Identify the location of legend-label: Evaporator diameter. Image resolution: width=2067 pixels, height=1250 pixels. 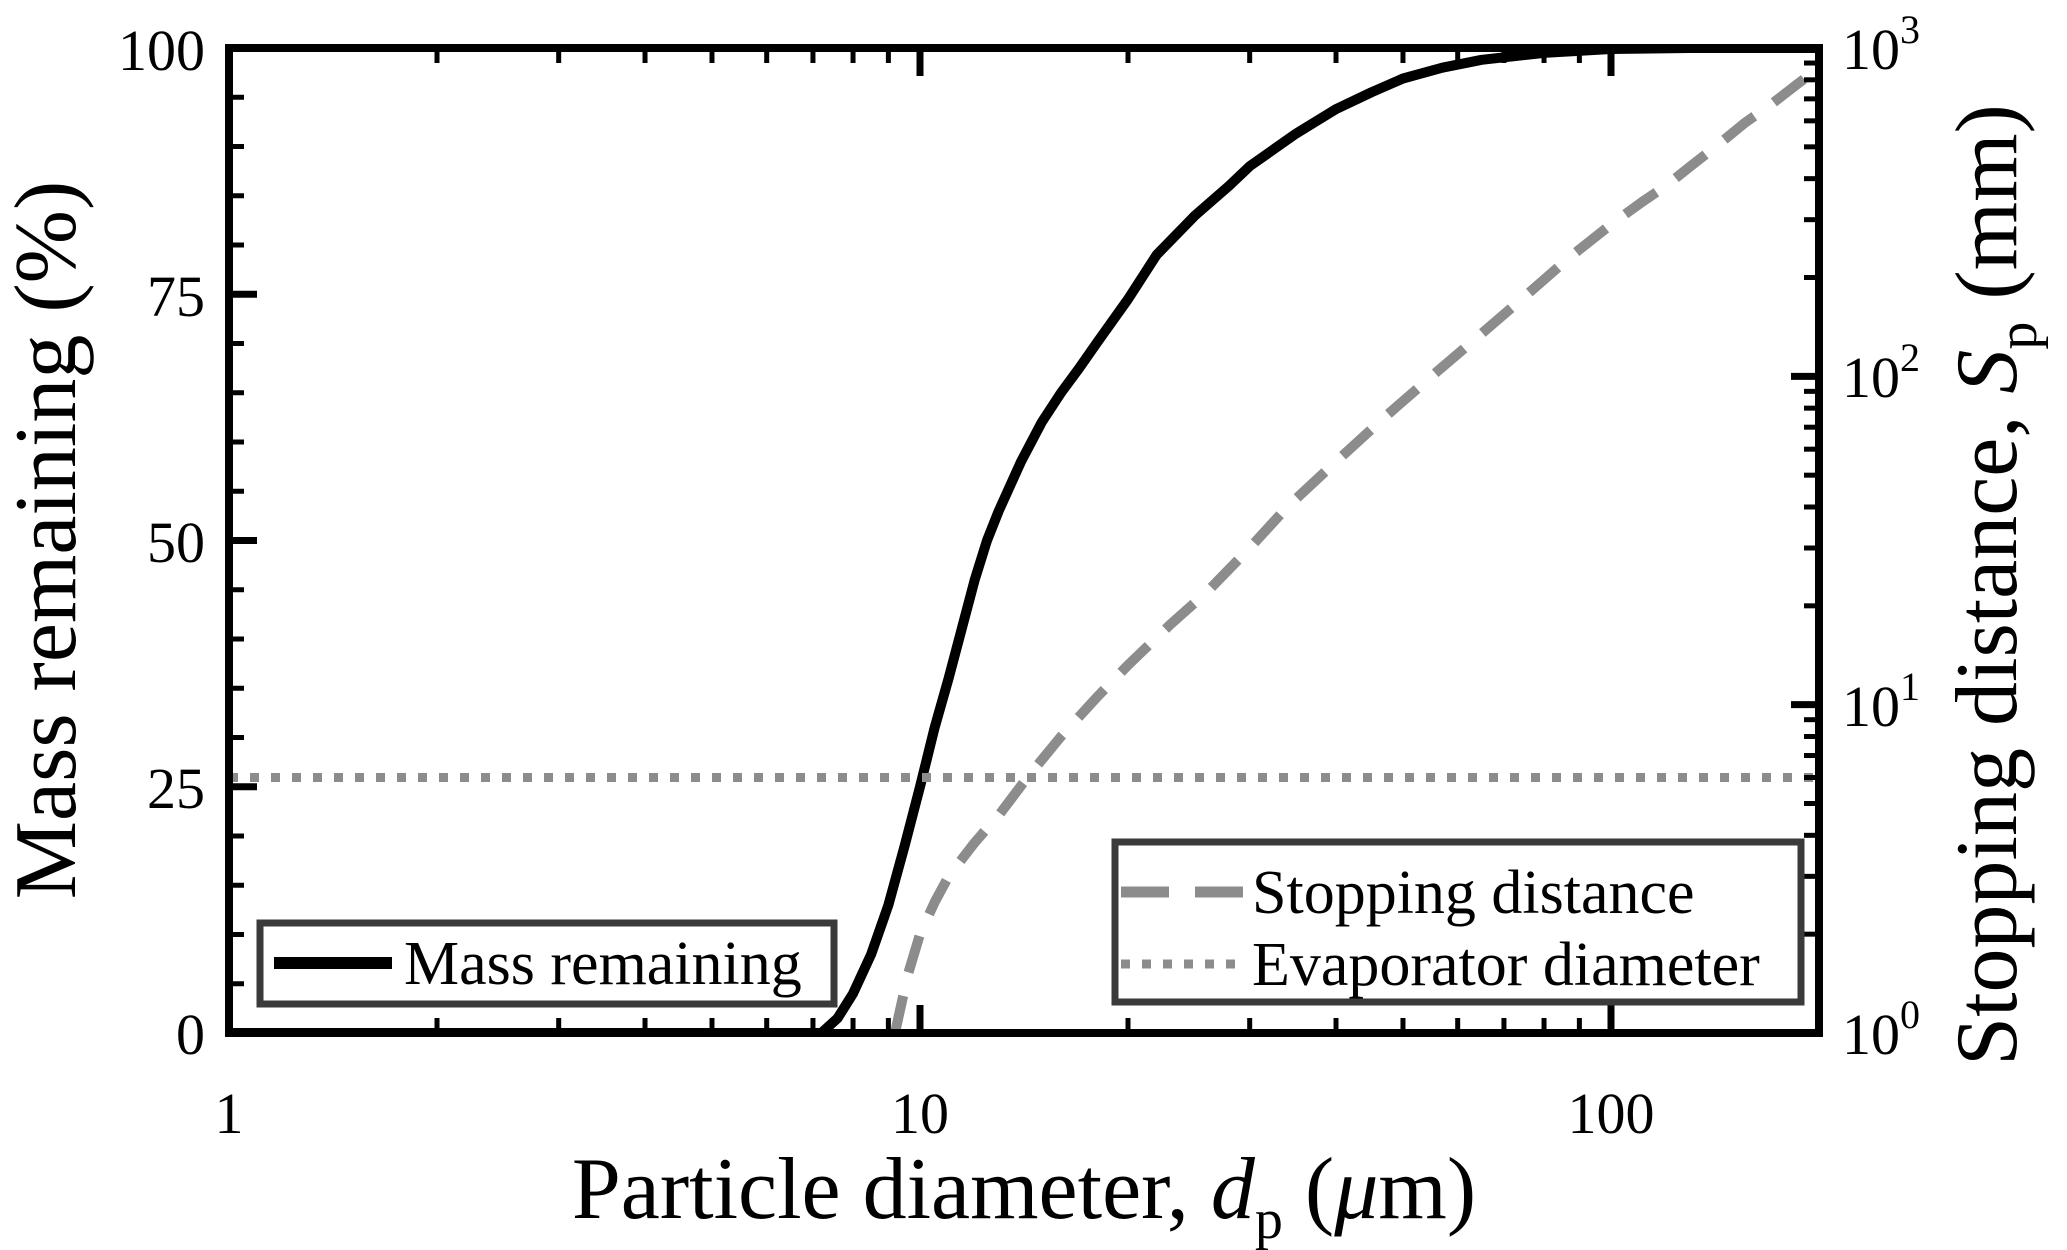
(1506, 965).